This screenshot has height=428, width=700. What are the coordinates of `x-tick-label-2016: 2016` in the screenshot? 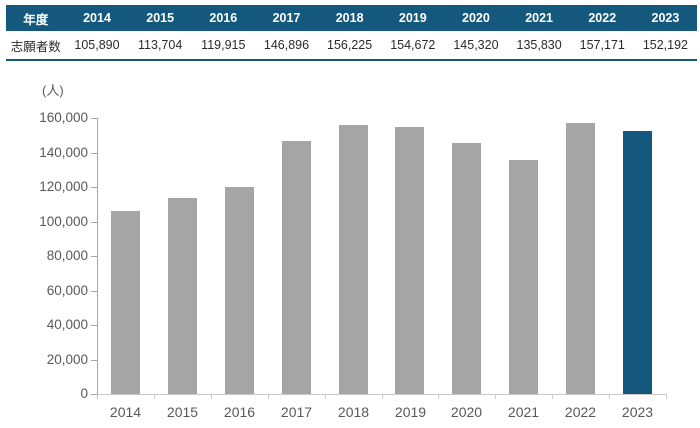 It's located at (239, 412).